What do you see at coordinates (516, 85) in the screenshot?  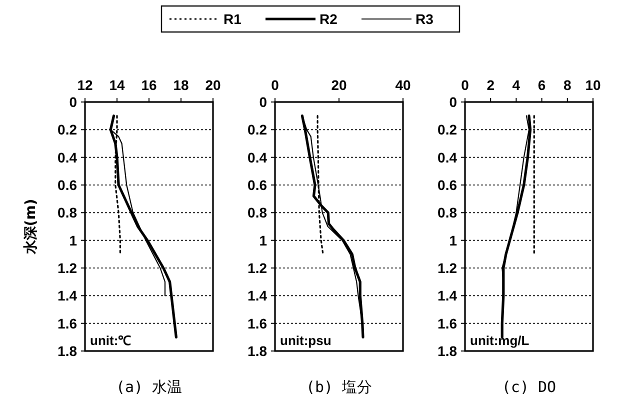 I see `x-tick-label: 4` at bounding box center [516, 85].